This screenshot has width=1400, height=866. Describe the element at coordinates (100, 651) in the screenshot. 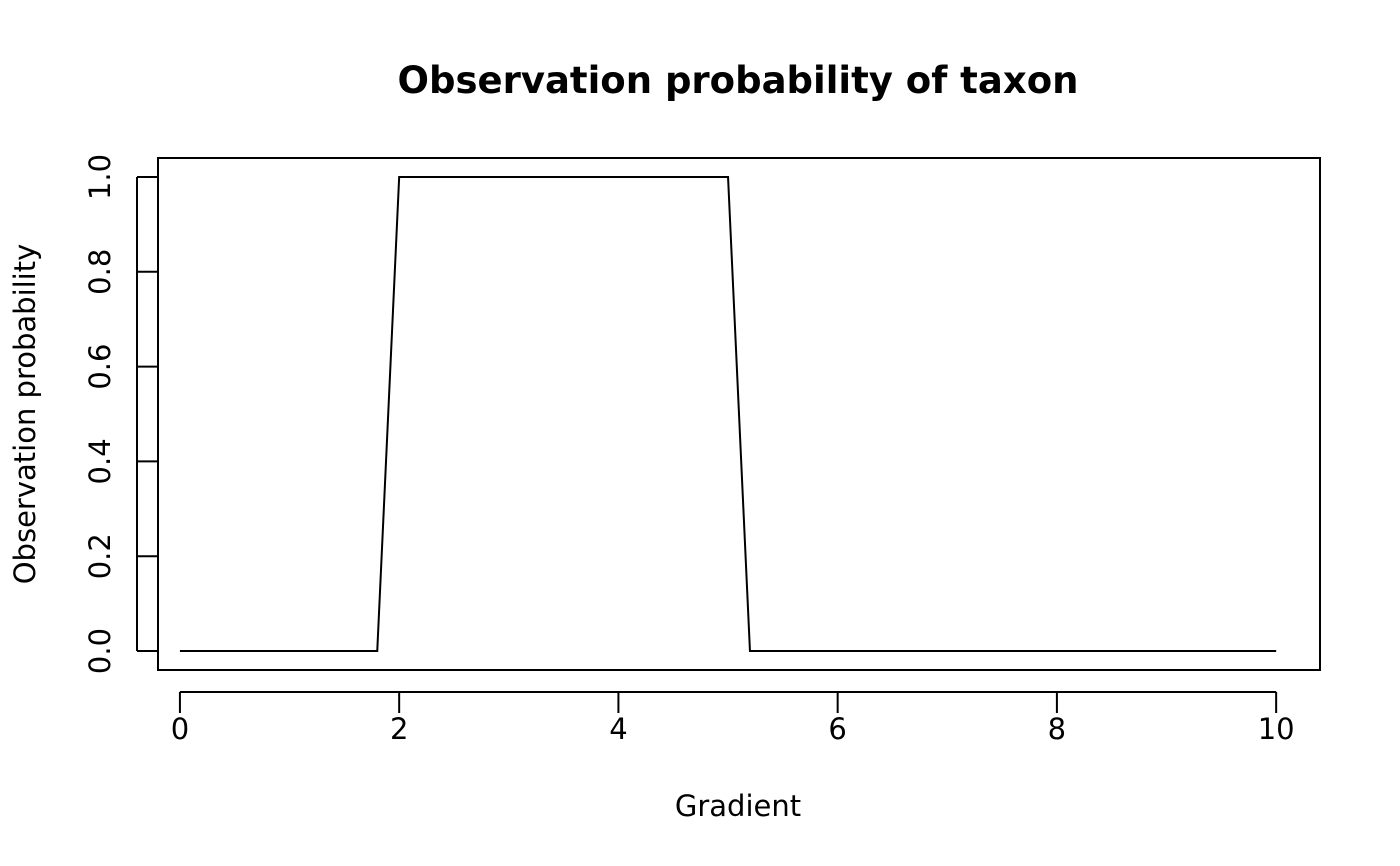

I see `y-tick-label: 0.0` at that location.